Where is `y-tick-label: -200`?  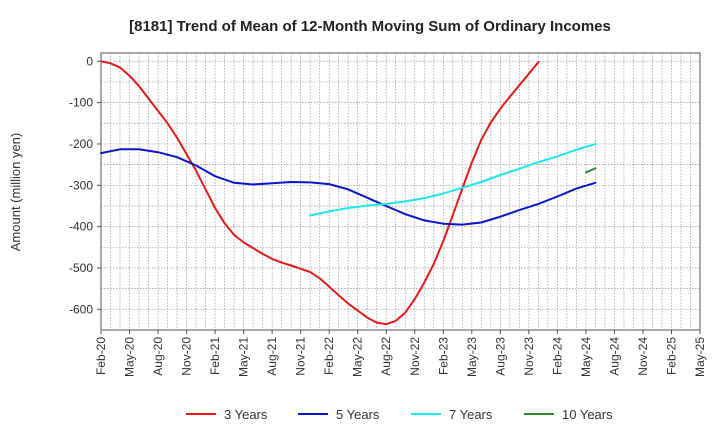
y-tick-label: -200 is located at coordinates (81, 144).